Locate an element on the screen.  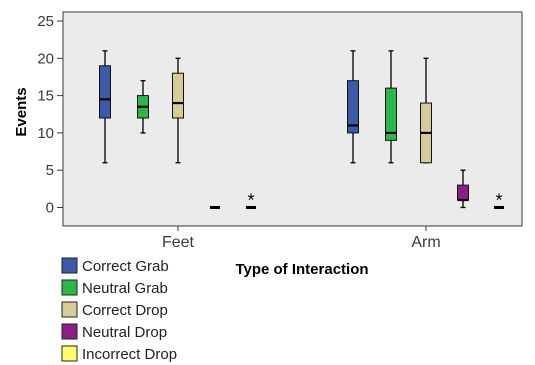
legend-item: Neutral Grab is located at coordinates (115, 288).